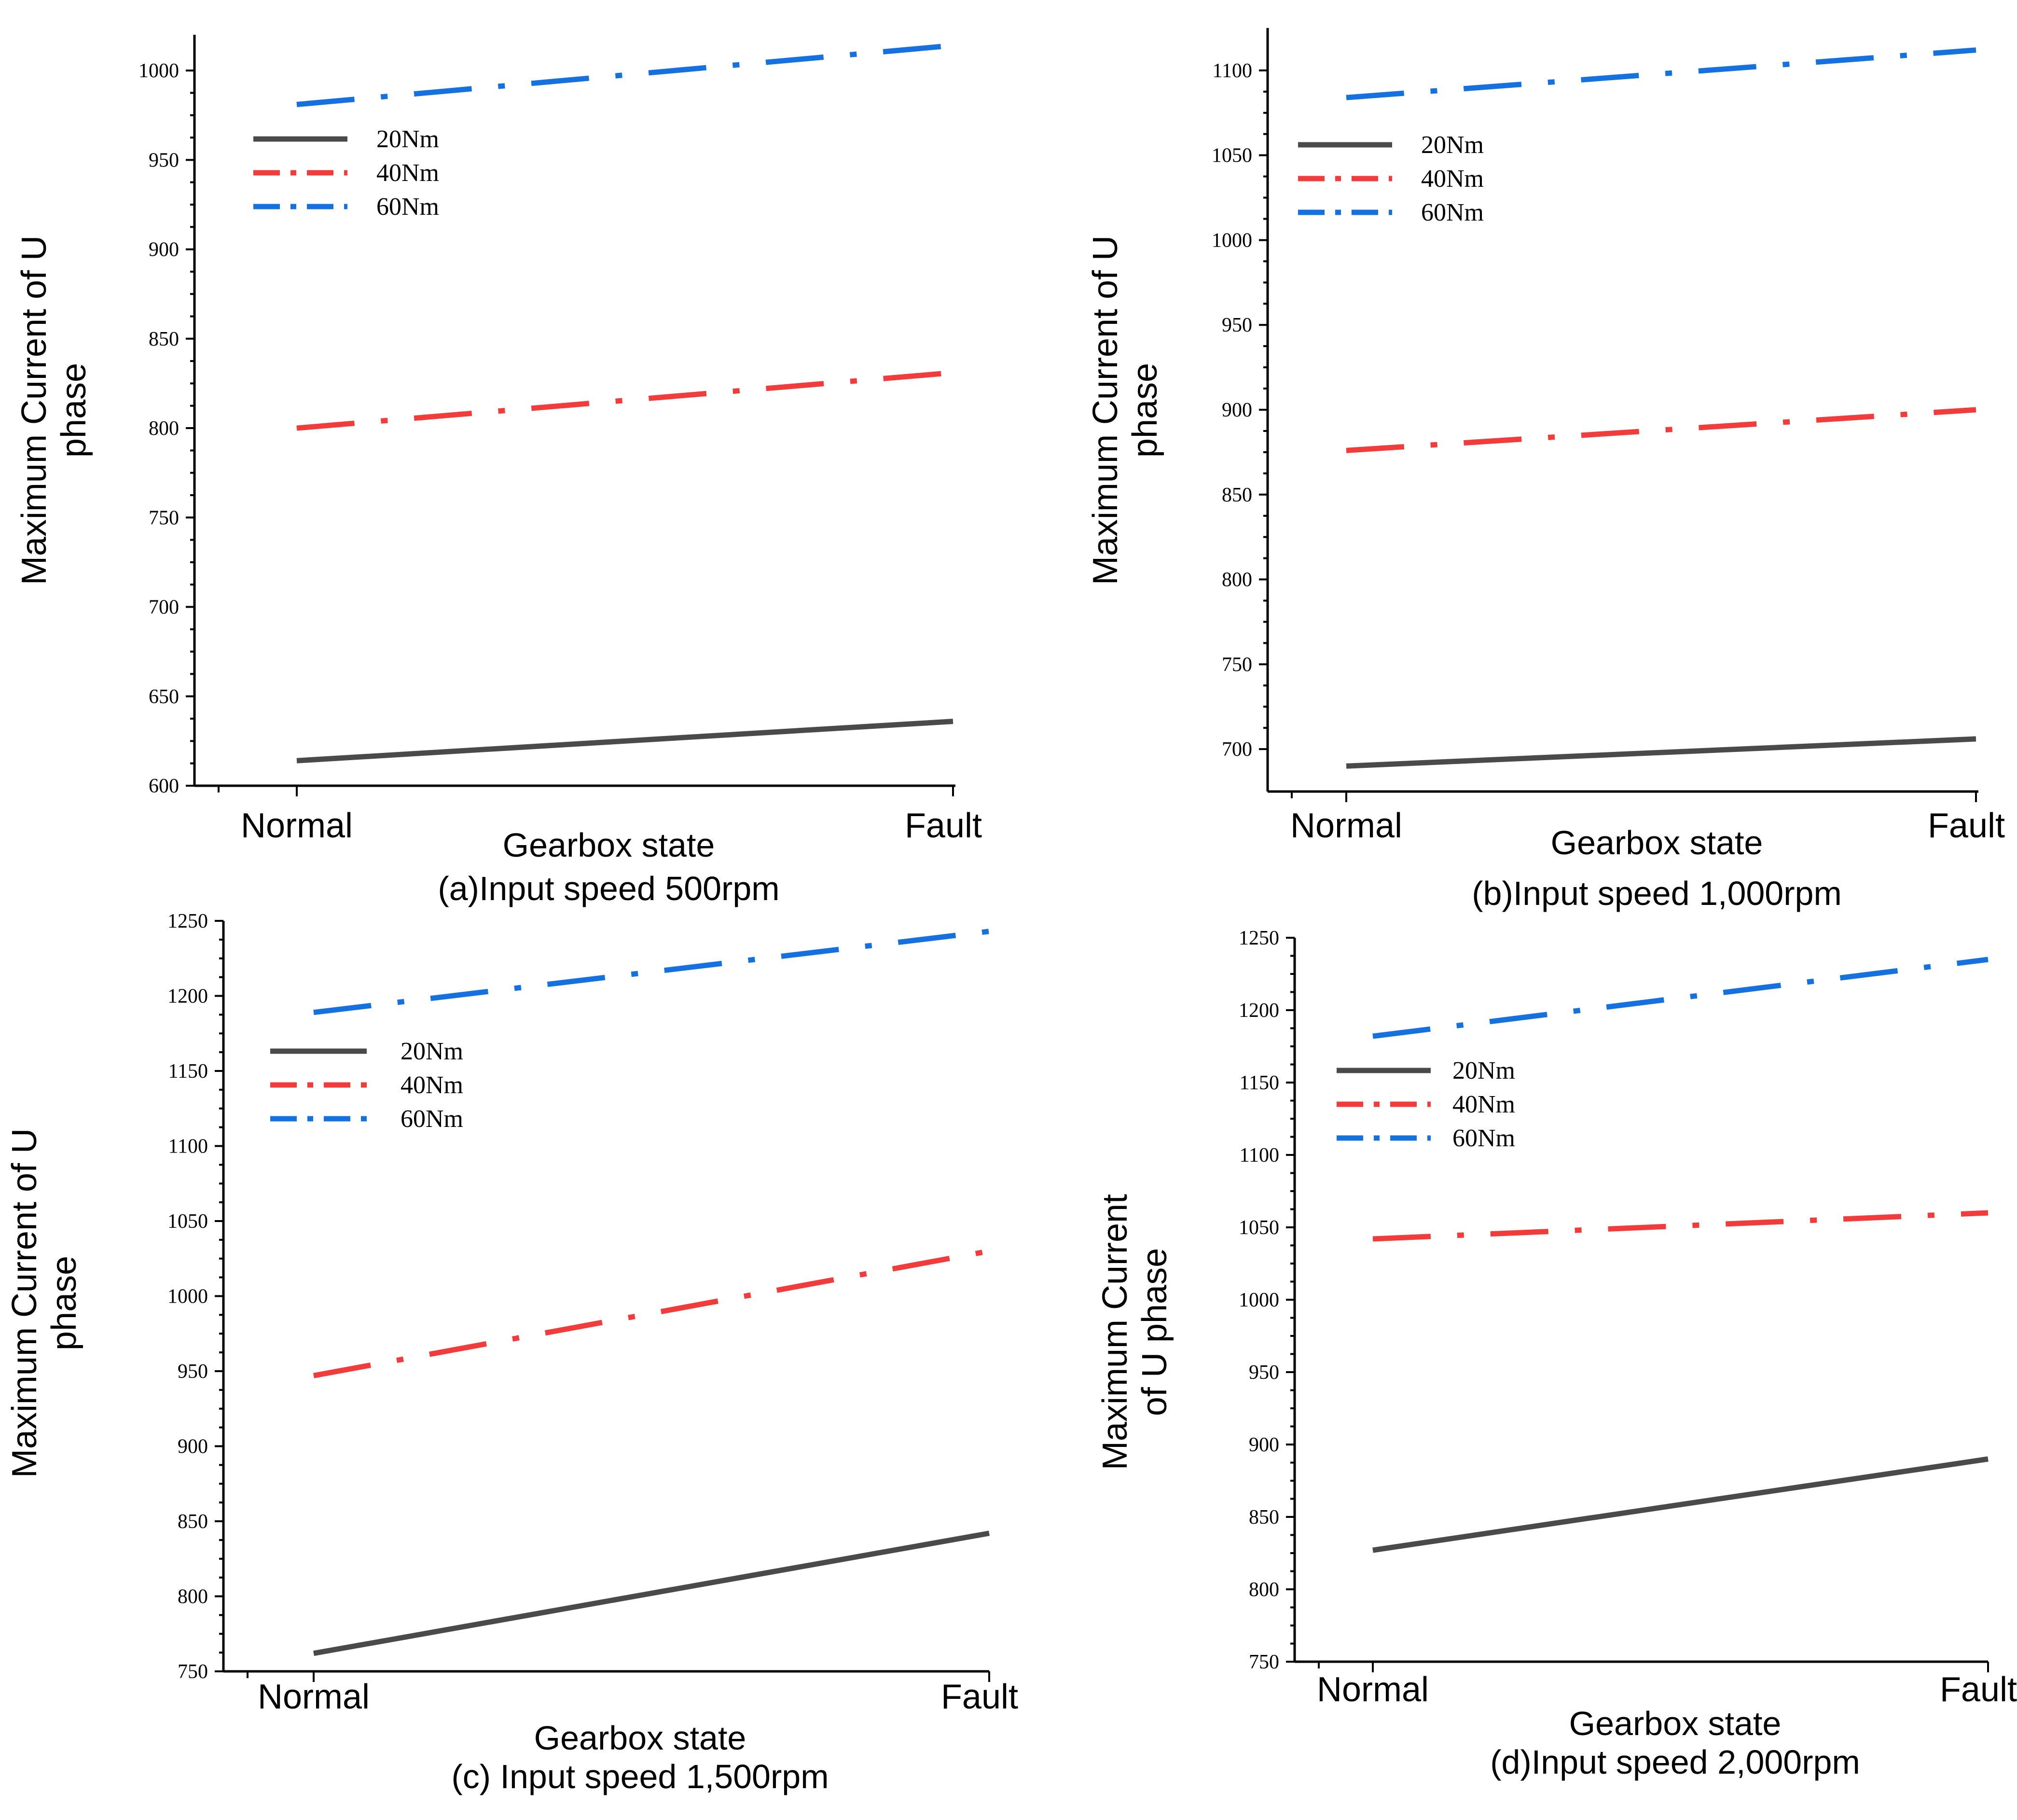 Image resolution: width=2017 pixels, height=1820 pixels. I want to click on chart-caption: (c) Input speed 1,500rpm, so click(640, 1777).